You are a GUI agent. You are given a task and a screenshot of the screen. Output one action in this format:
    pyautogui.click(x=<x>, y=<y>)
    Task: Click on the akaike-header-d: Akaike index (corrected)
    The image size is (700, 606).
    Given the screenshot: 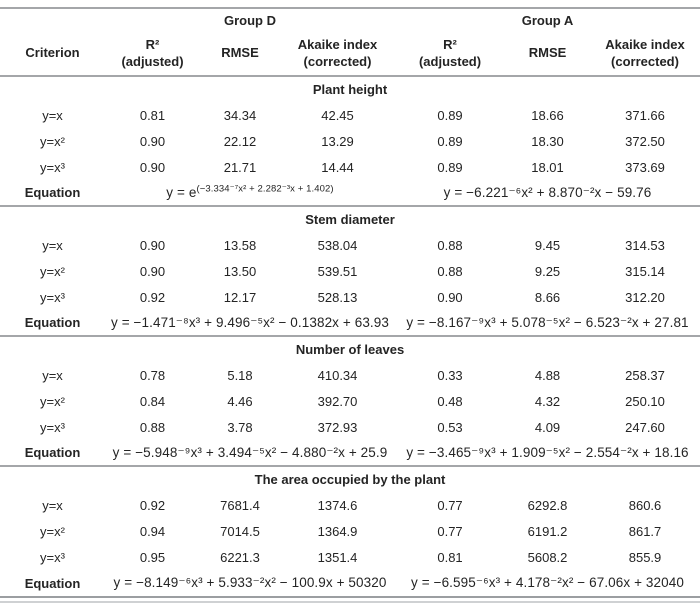 What is the action you would take?
    pyautogui.click(x=337, y=54)
    